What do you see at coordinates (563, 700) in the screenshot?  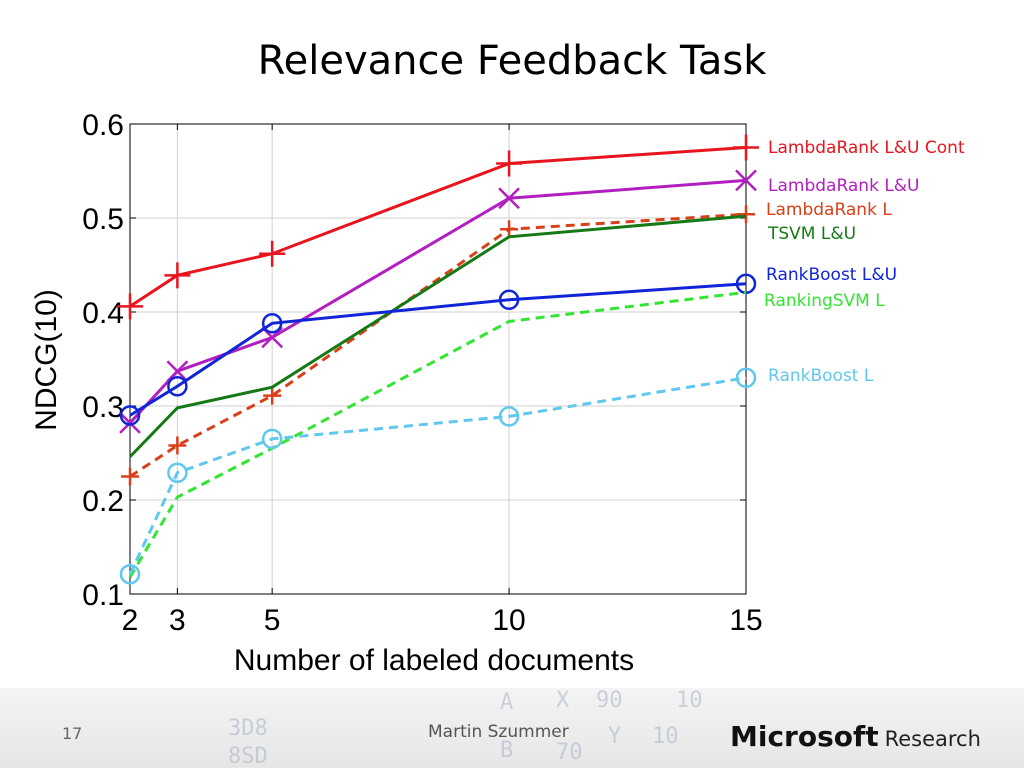 I see `background-handwriting: X` at bounding box center [563, 700].